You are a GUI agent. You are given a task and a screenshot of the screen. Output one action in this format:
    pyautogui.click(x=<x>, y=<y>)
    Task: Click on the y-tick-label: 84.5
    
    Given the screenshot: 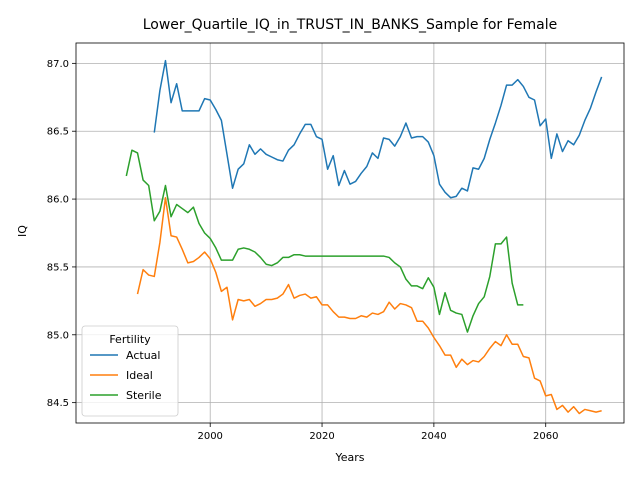 What is the action you would take?
    pyautogui.click(x=58, y=403)
    